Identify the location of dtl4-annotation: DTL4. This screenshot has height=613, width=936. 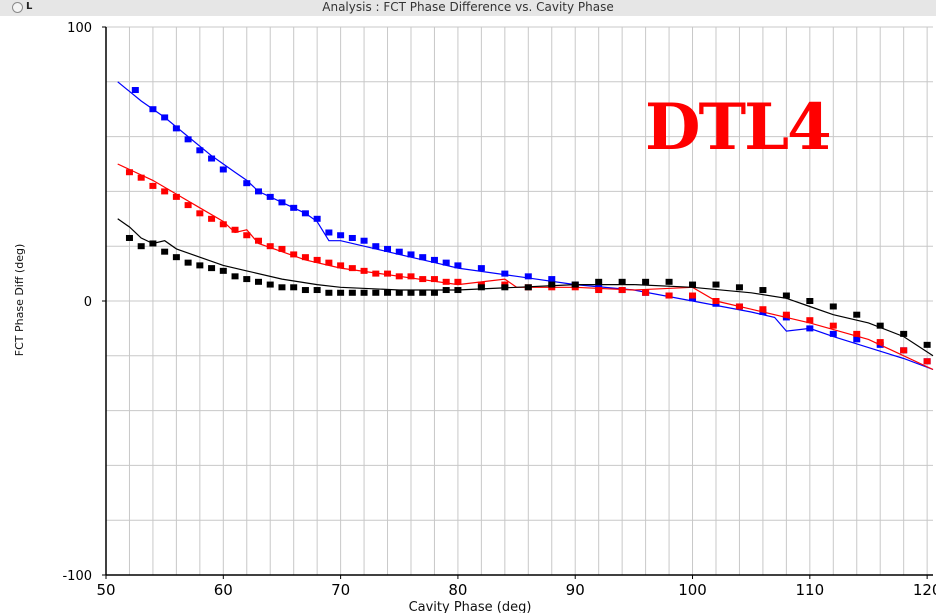
(738, 127).